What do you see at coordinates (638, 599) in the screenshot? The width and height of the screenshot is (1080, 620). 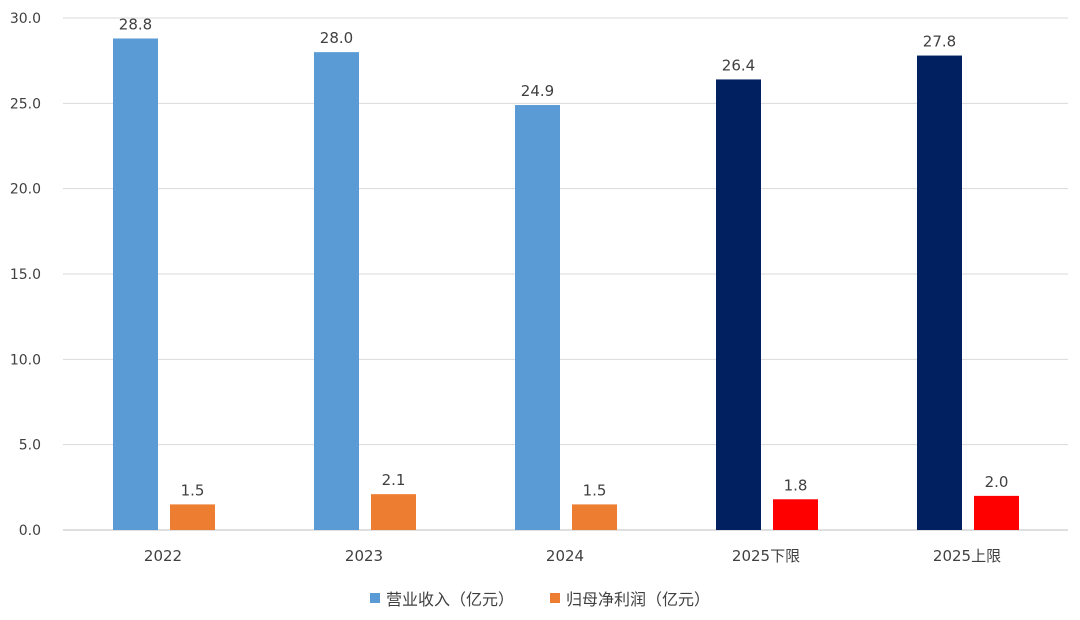 I see `legend-label-net-profit: 归母净利润（亿元）` at bounding box center [638, 599].